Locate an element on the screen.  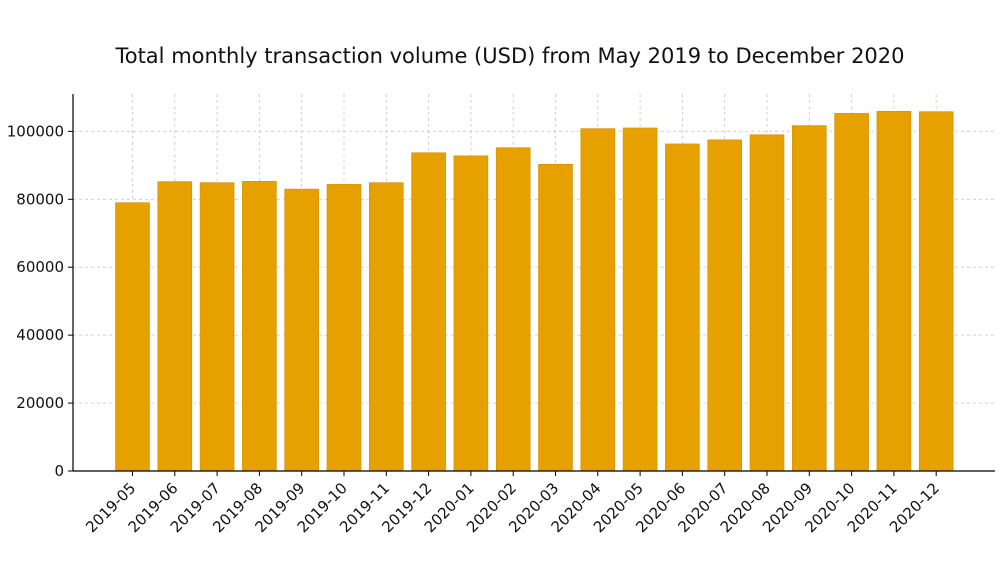
y-tick-label: 80000 is located at coordinates (40, 199).